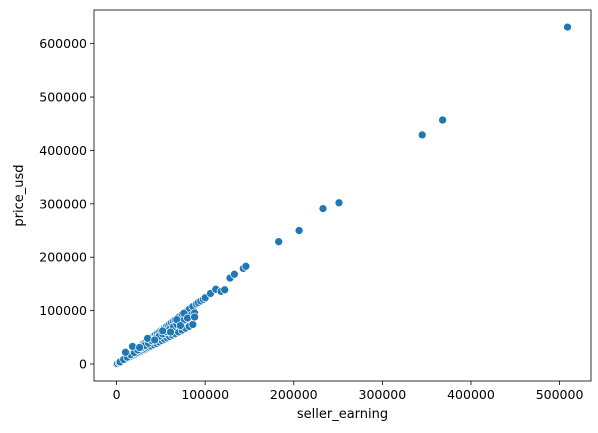  Describe the element at coordinates (19, 195) in the screenshot. I see `y-axis-label: price_usd` at that location.